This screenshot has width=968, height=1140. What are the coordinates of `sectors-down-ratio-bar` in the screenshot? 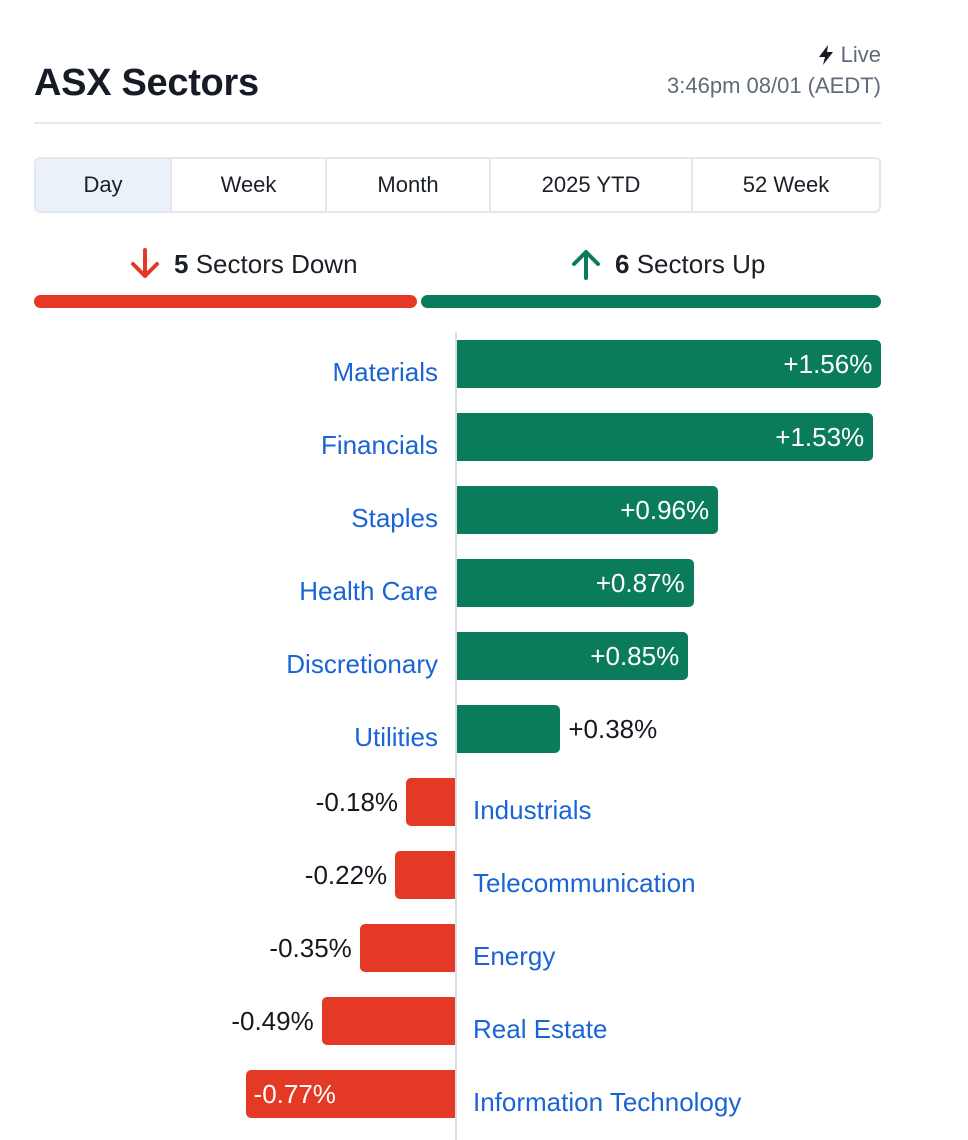 It's located at (225, 301).